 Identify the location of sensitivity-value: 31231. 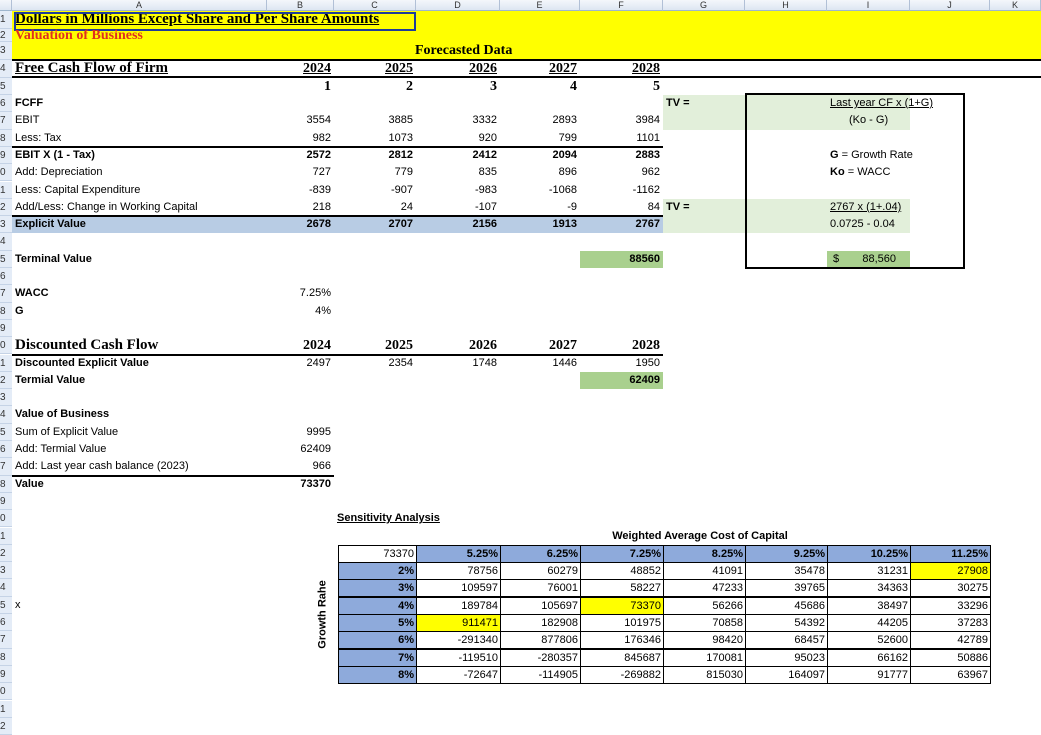
(869, 571).